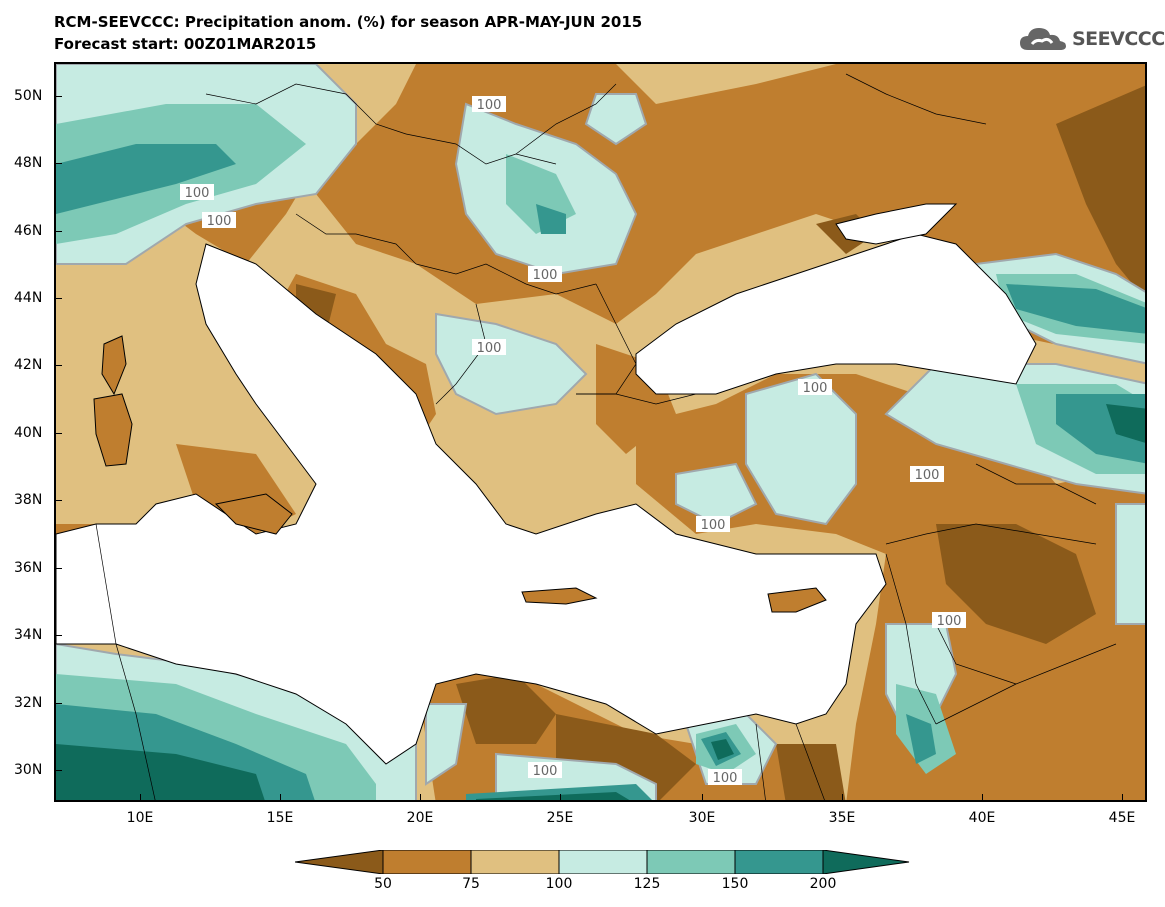 This screenshot has width=1165, height=907. What do you see at coordinates (185, 44) in the screenshot?
I see `title-line-2: Forecast start: 00Z01MAR2015` at bounding box center [185, 44].